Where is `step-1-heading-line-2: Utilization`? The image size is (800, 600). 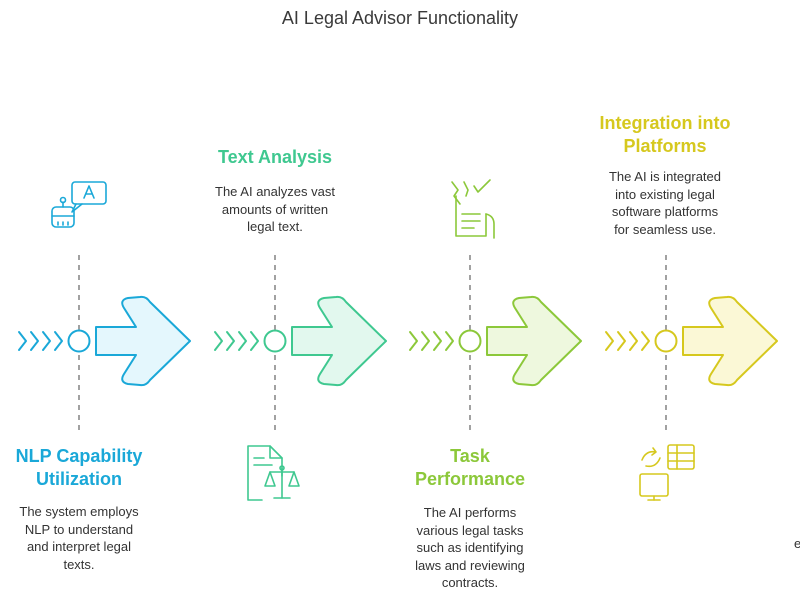
step-1-heading-line-2: Utilization is located at coordinates (79, 479).